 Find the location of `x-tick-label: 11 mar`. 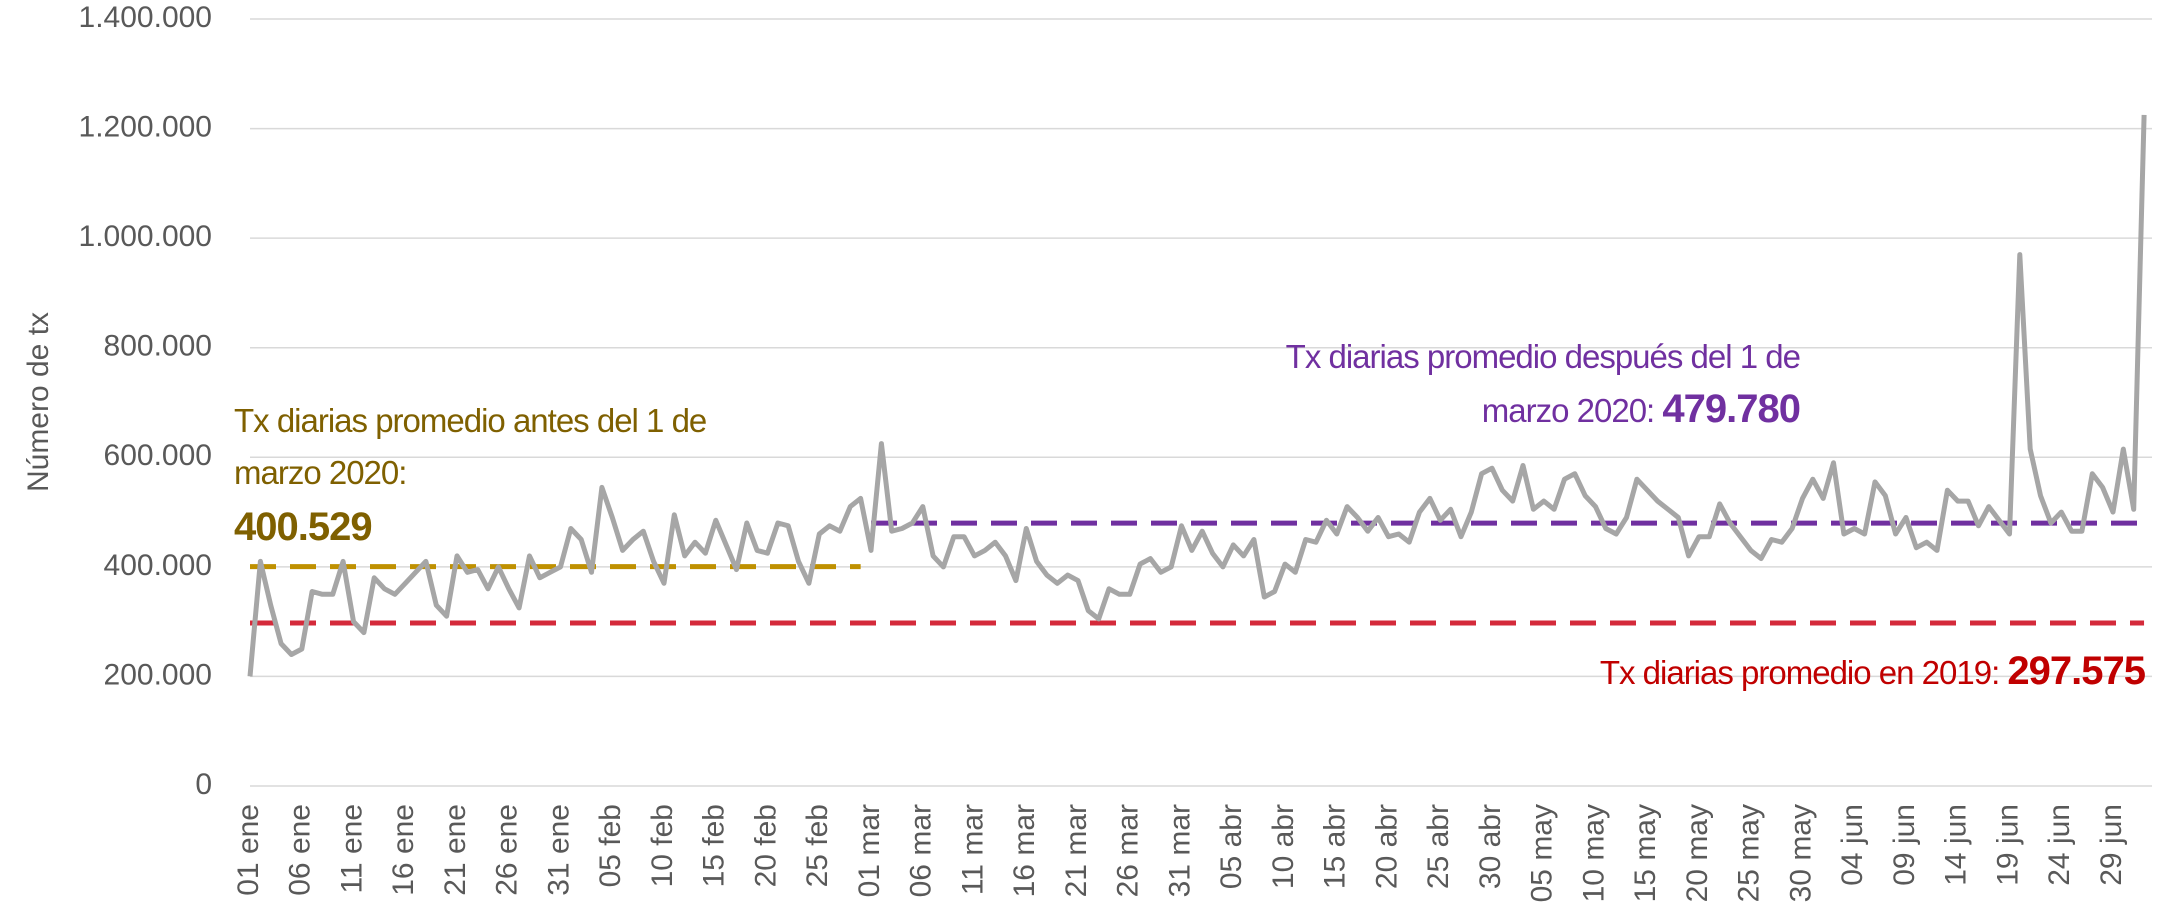

x-tick-label: 11 mar is located at coordinates (972, 849).